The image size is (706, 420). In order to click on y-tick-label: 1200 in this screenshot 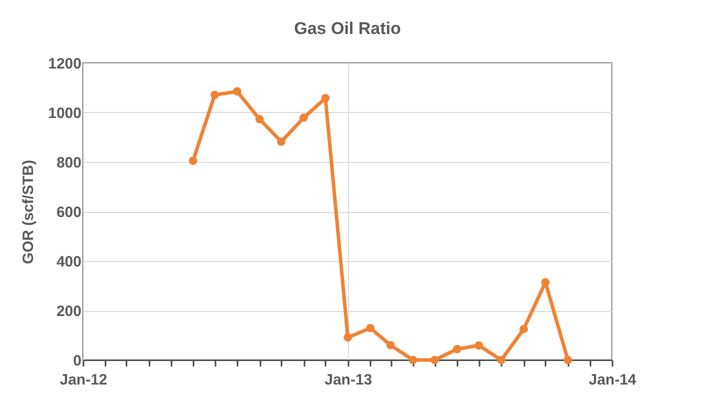, I will do `click(65, 64)`.